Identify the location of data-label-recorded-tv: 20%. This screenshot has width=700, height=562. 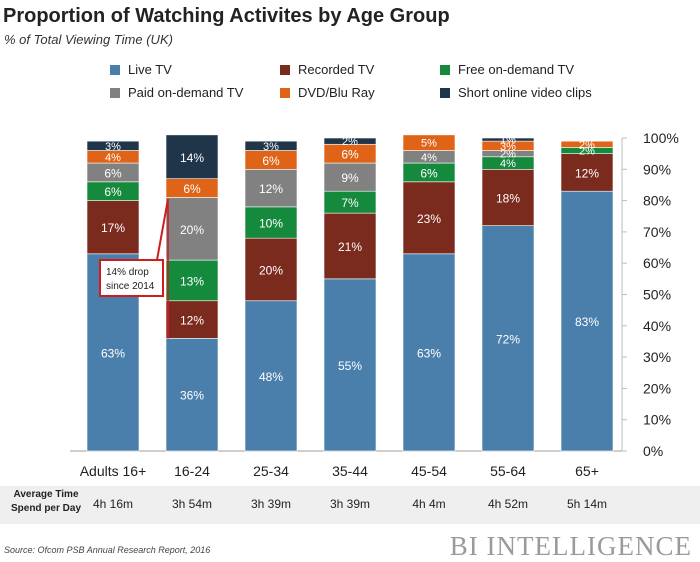
(271, 270).